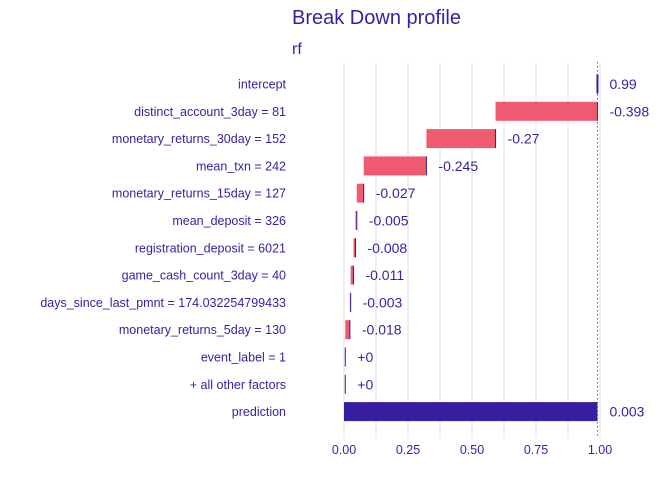 This screenshot has width=672, height=480. Describe the element at coordinates (210, 112) in the screenshot. I see `y-label: distinct_account_3day = 81` at that location.